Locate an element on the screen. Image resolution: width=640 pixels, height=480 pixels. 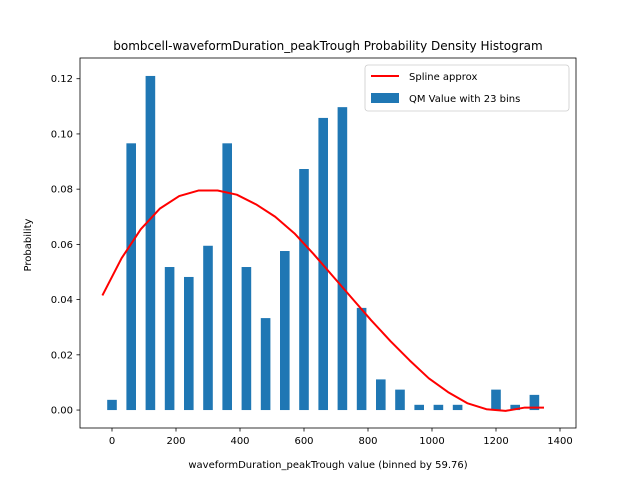
x-tick-label: 1400 is located at coordinates (559, 441).